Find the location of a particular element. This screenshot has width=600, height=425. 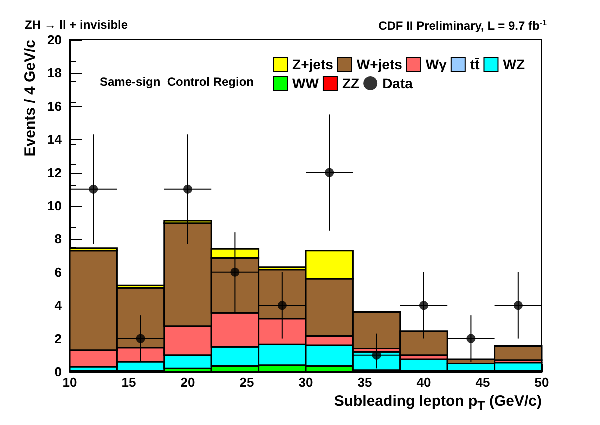

x-tick-label: 35 is located at coordinates (365, 382).